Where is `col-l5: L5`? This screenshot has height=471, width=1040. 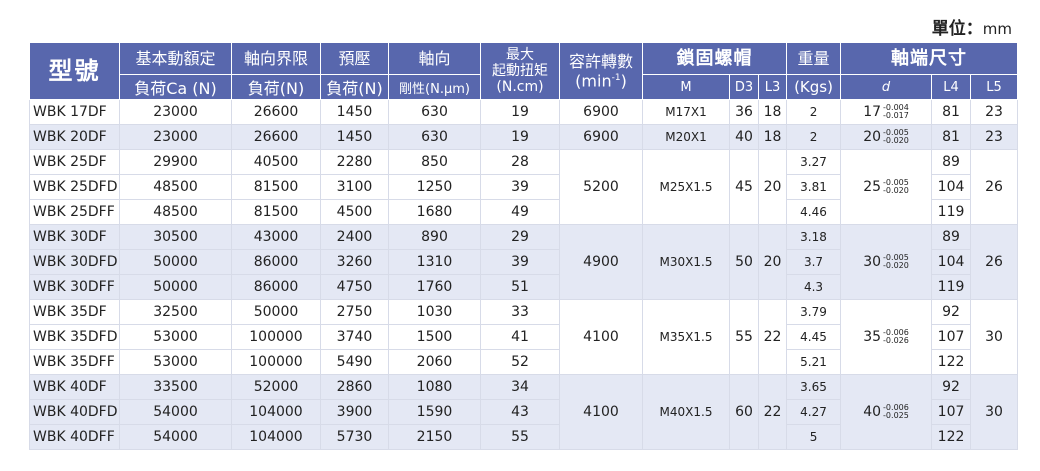
col-l5: L5 is located at coordinates (994, 87).